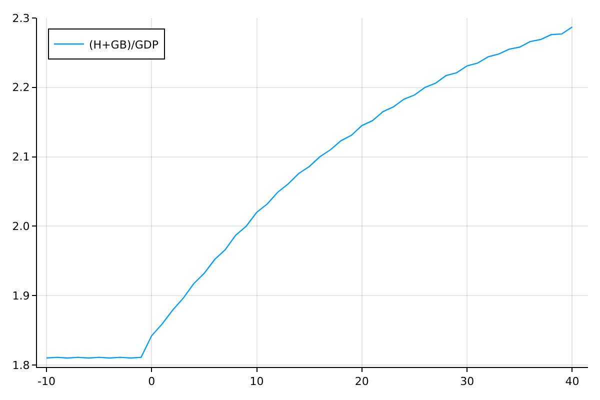 The width and height of the screenshot is (600, 400). Describe the element at coordinates (361, 381) in the screenshot. I see `x-tick-label: 20` at that location.